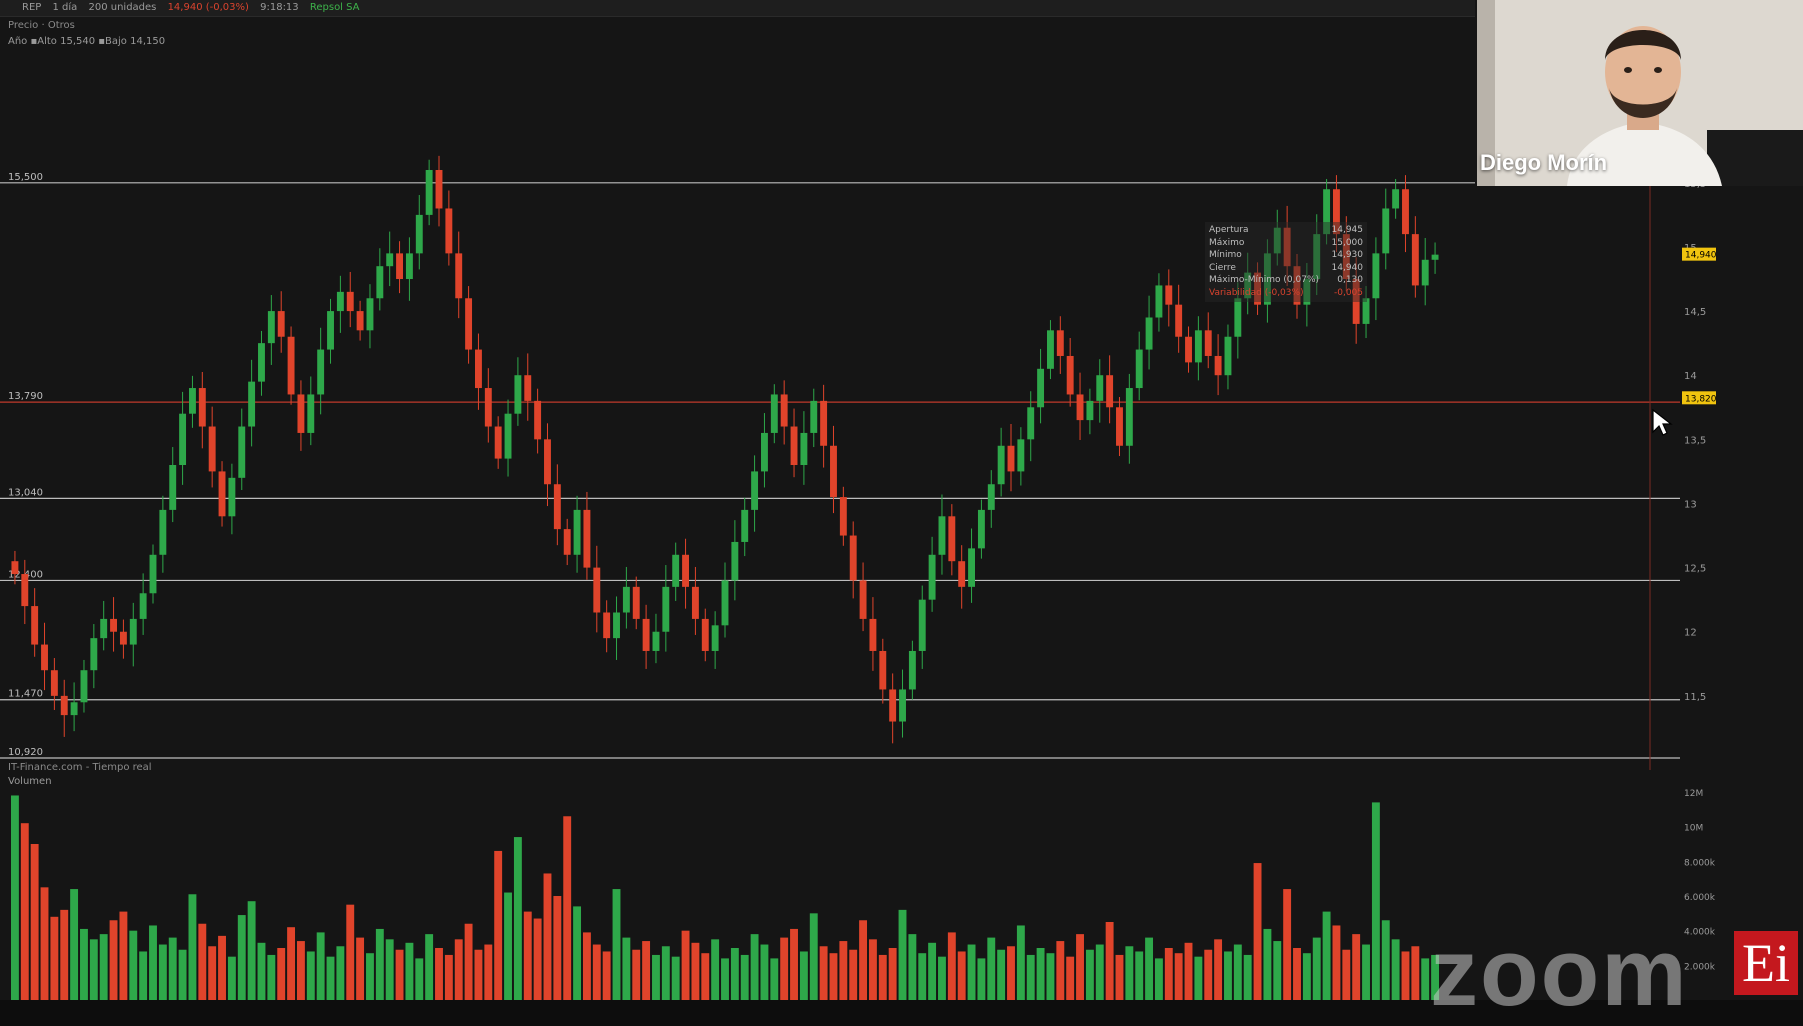 The height and width of the screenshot is (1026, 1803). Describe the element at coordinates (208, 7) in the screenshot. I see `price-change: 14,940 (-0,03%)` at that location.